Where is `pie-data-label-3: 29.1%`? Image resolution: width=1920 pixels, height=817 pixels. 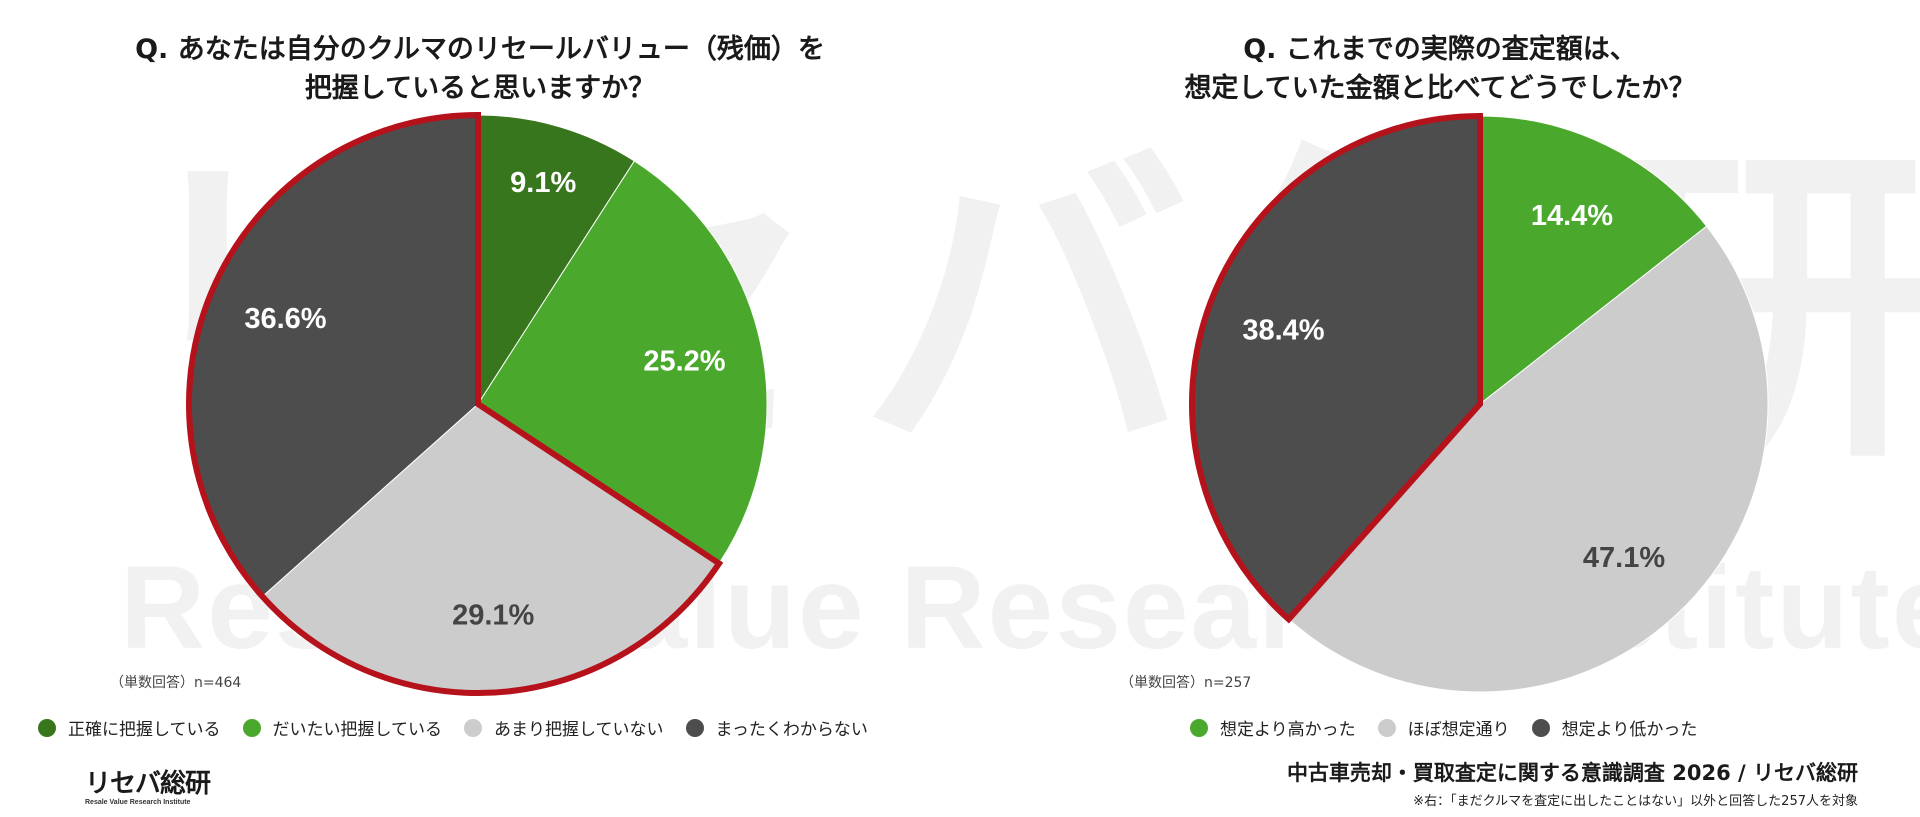 pie-data-label-3: 29.1% is located at coordinates (493, 615).